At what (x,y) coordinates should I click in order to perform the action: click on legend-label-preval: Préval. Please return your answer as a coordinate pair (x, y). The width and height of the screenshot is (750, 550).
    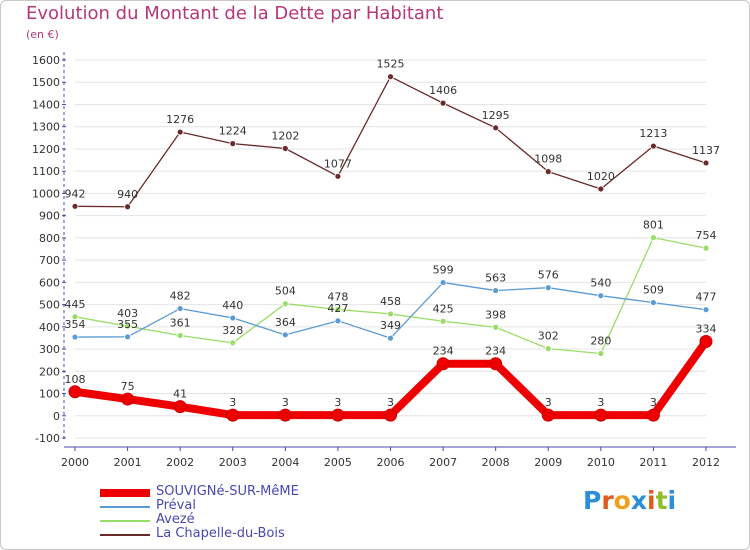
    Looking at the image, I should click on (176, 505).